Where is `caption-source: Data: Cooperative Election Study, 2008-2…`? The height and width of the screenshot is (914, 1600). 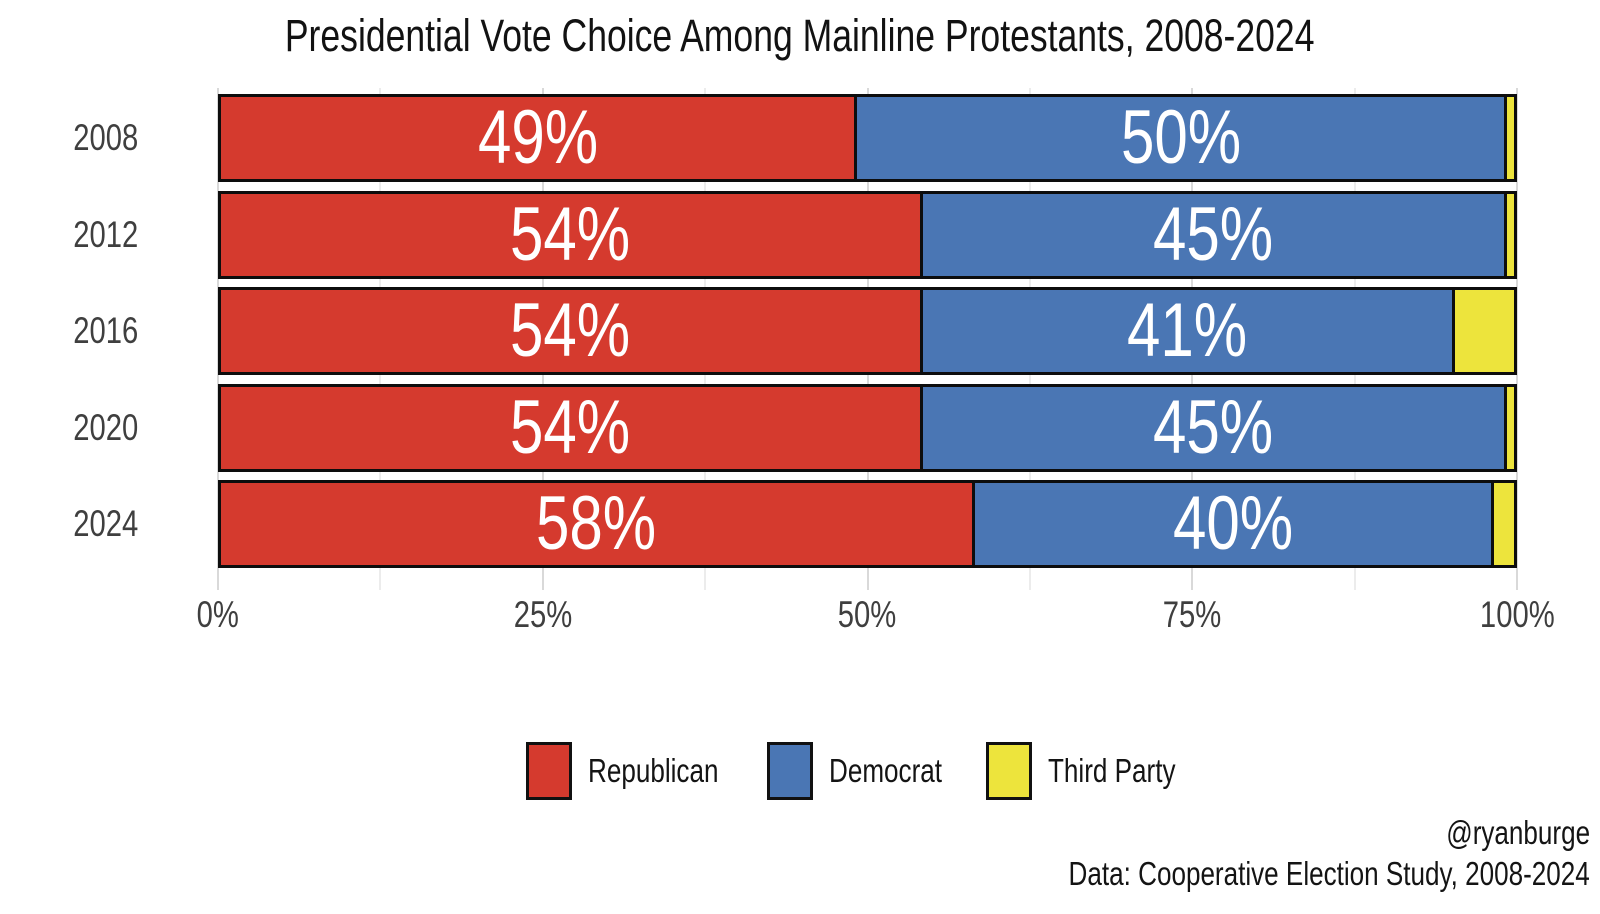 caption-source: Data: Cooperative Election Study, 2008-2… is located at coordinates (1260, 873).